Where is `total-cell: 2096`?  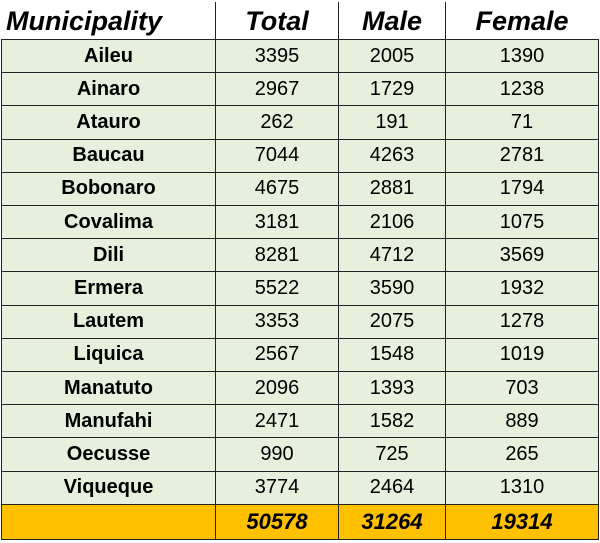 total-cell: 2096 is located at coordinates (277, 388).